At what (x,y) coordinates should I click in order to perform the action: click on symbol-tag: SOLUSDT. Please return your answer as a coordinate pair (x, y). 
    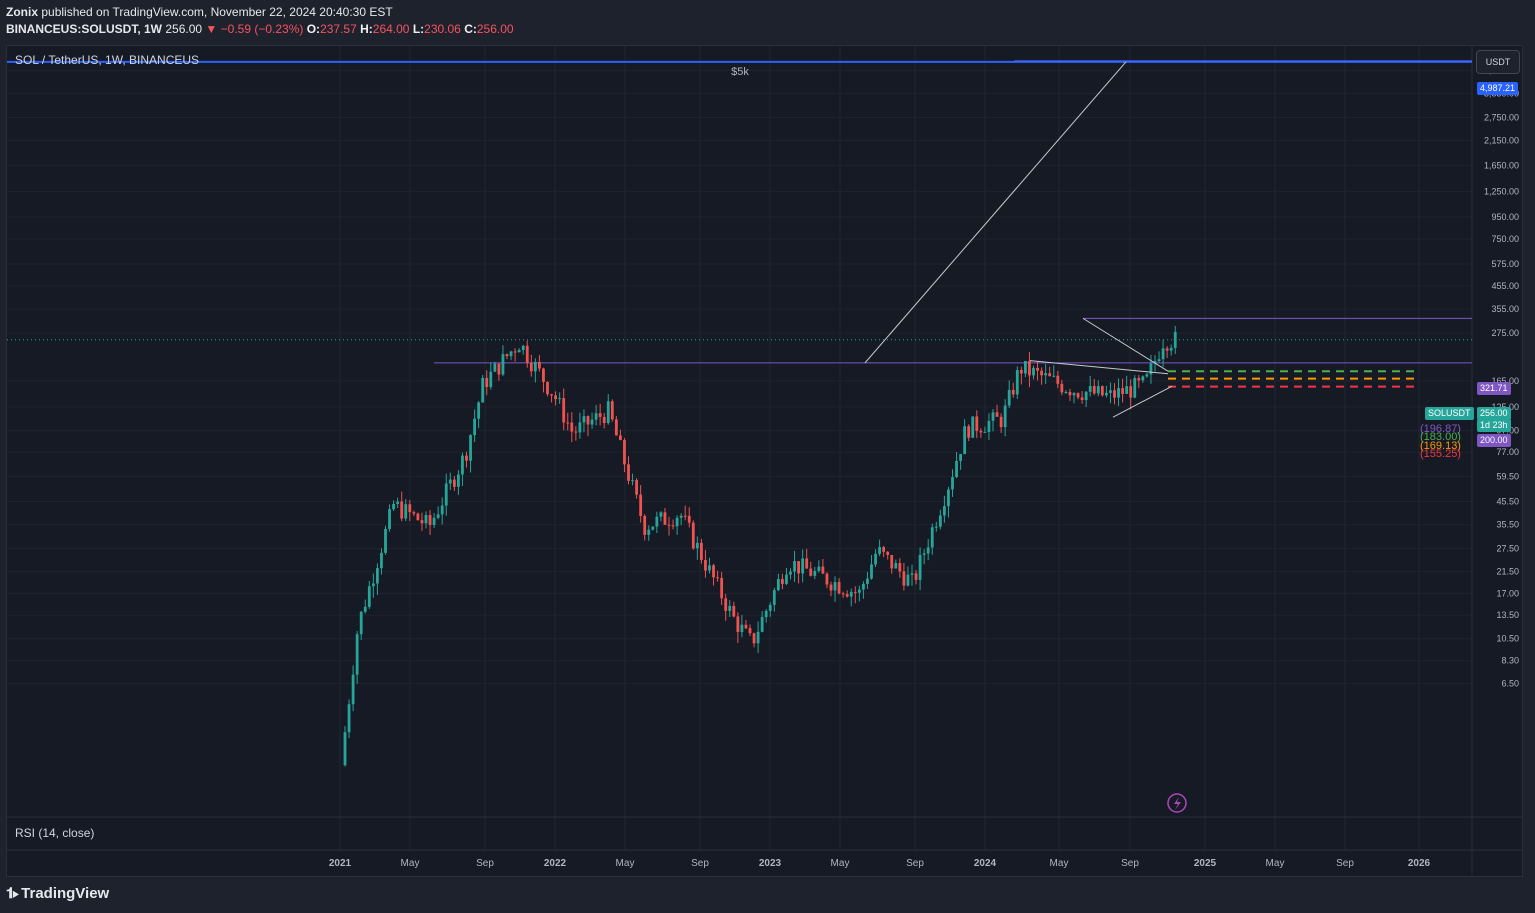
    Looking at the image, I should click on (1449, 413).